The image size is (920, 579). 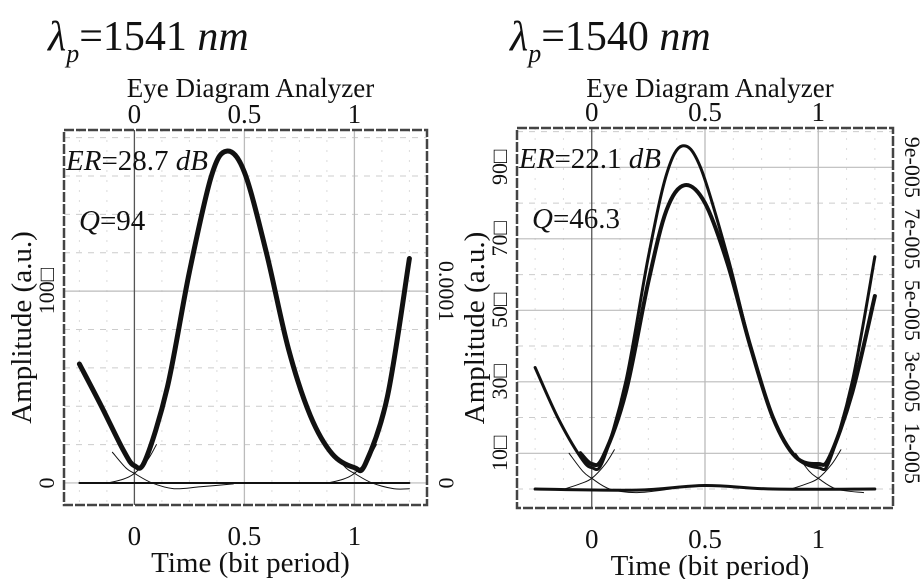 What do you see at coordinates (910, 167) in the screenshot?
I see `right-tick-label: 9e-005` at bounding box center [910, 167].